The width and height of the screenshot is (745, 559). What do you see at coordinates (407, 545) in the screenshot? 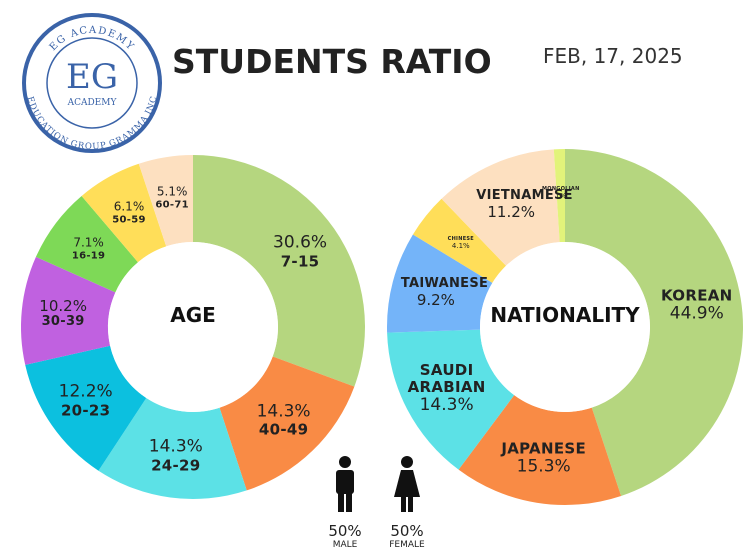
I see `female-label: FEMALE` at bounding box center [407, 545].